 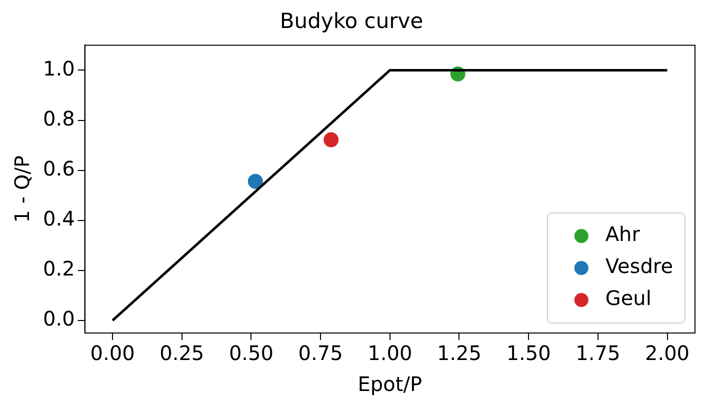 What do you see at coordinates (390, 353) in the screenshot?
I see `x-tick-label: 1.00` at bounding box center [390, 353].